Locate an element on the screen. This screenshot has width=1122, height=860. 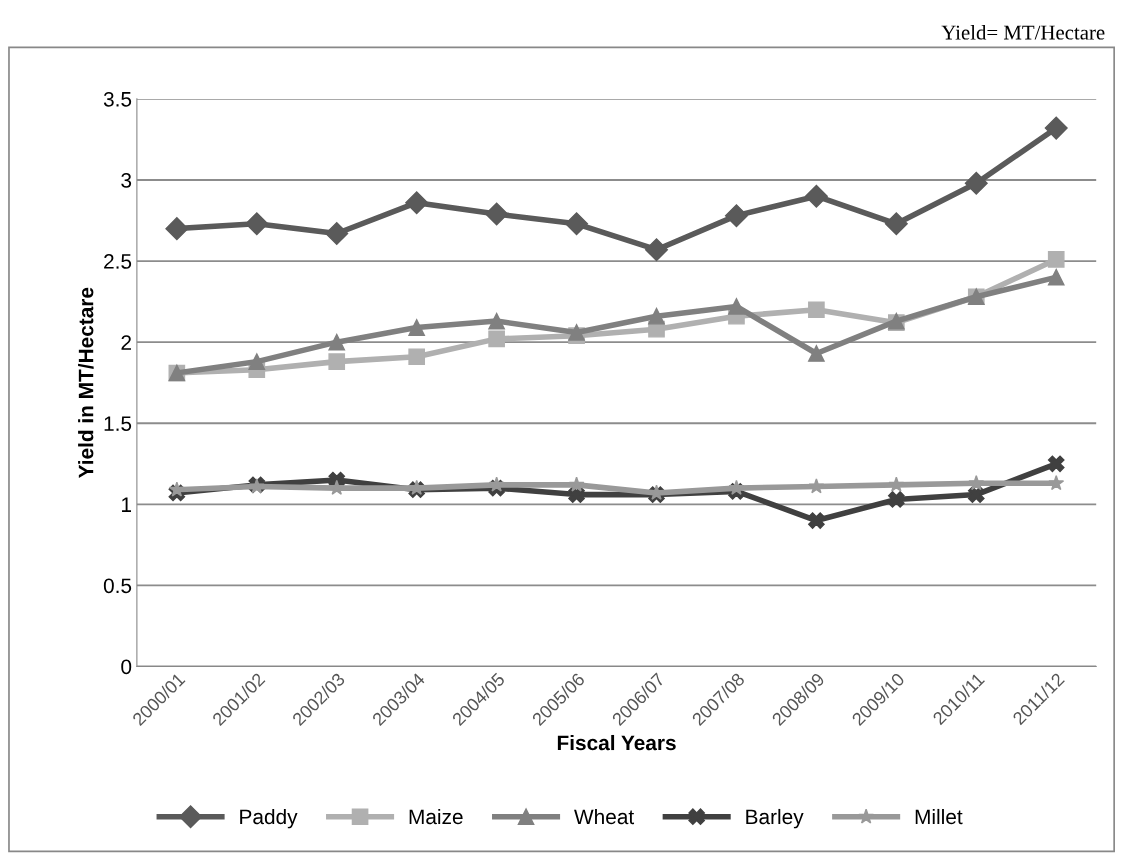
y-tick-label: 0.5 is located at coordinates (117, 586).